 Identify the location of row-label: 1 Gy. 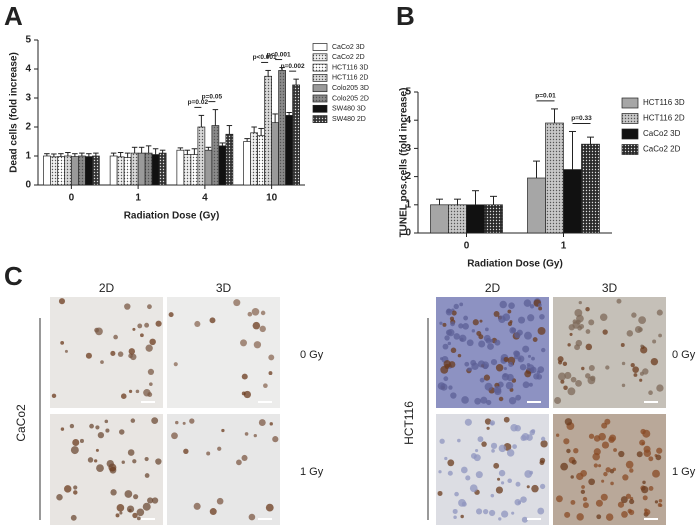
(684, 472).